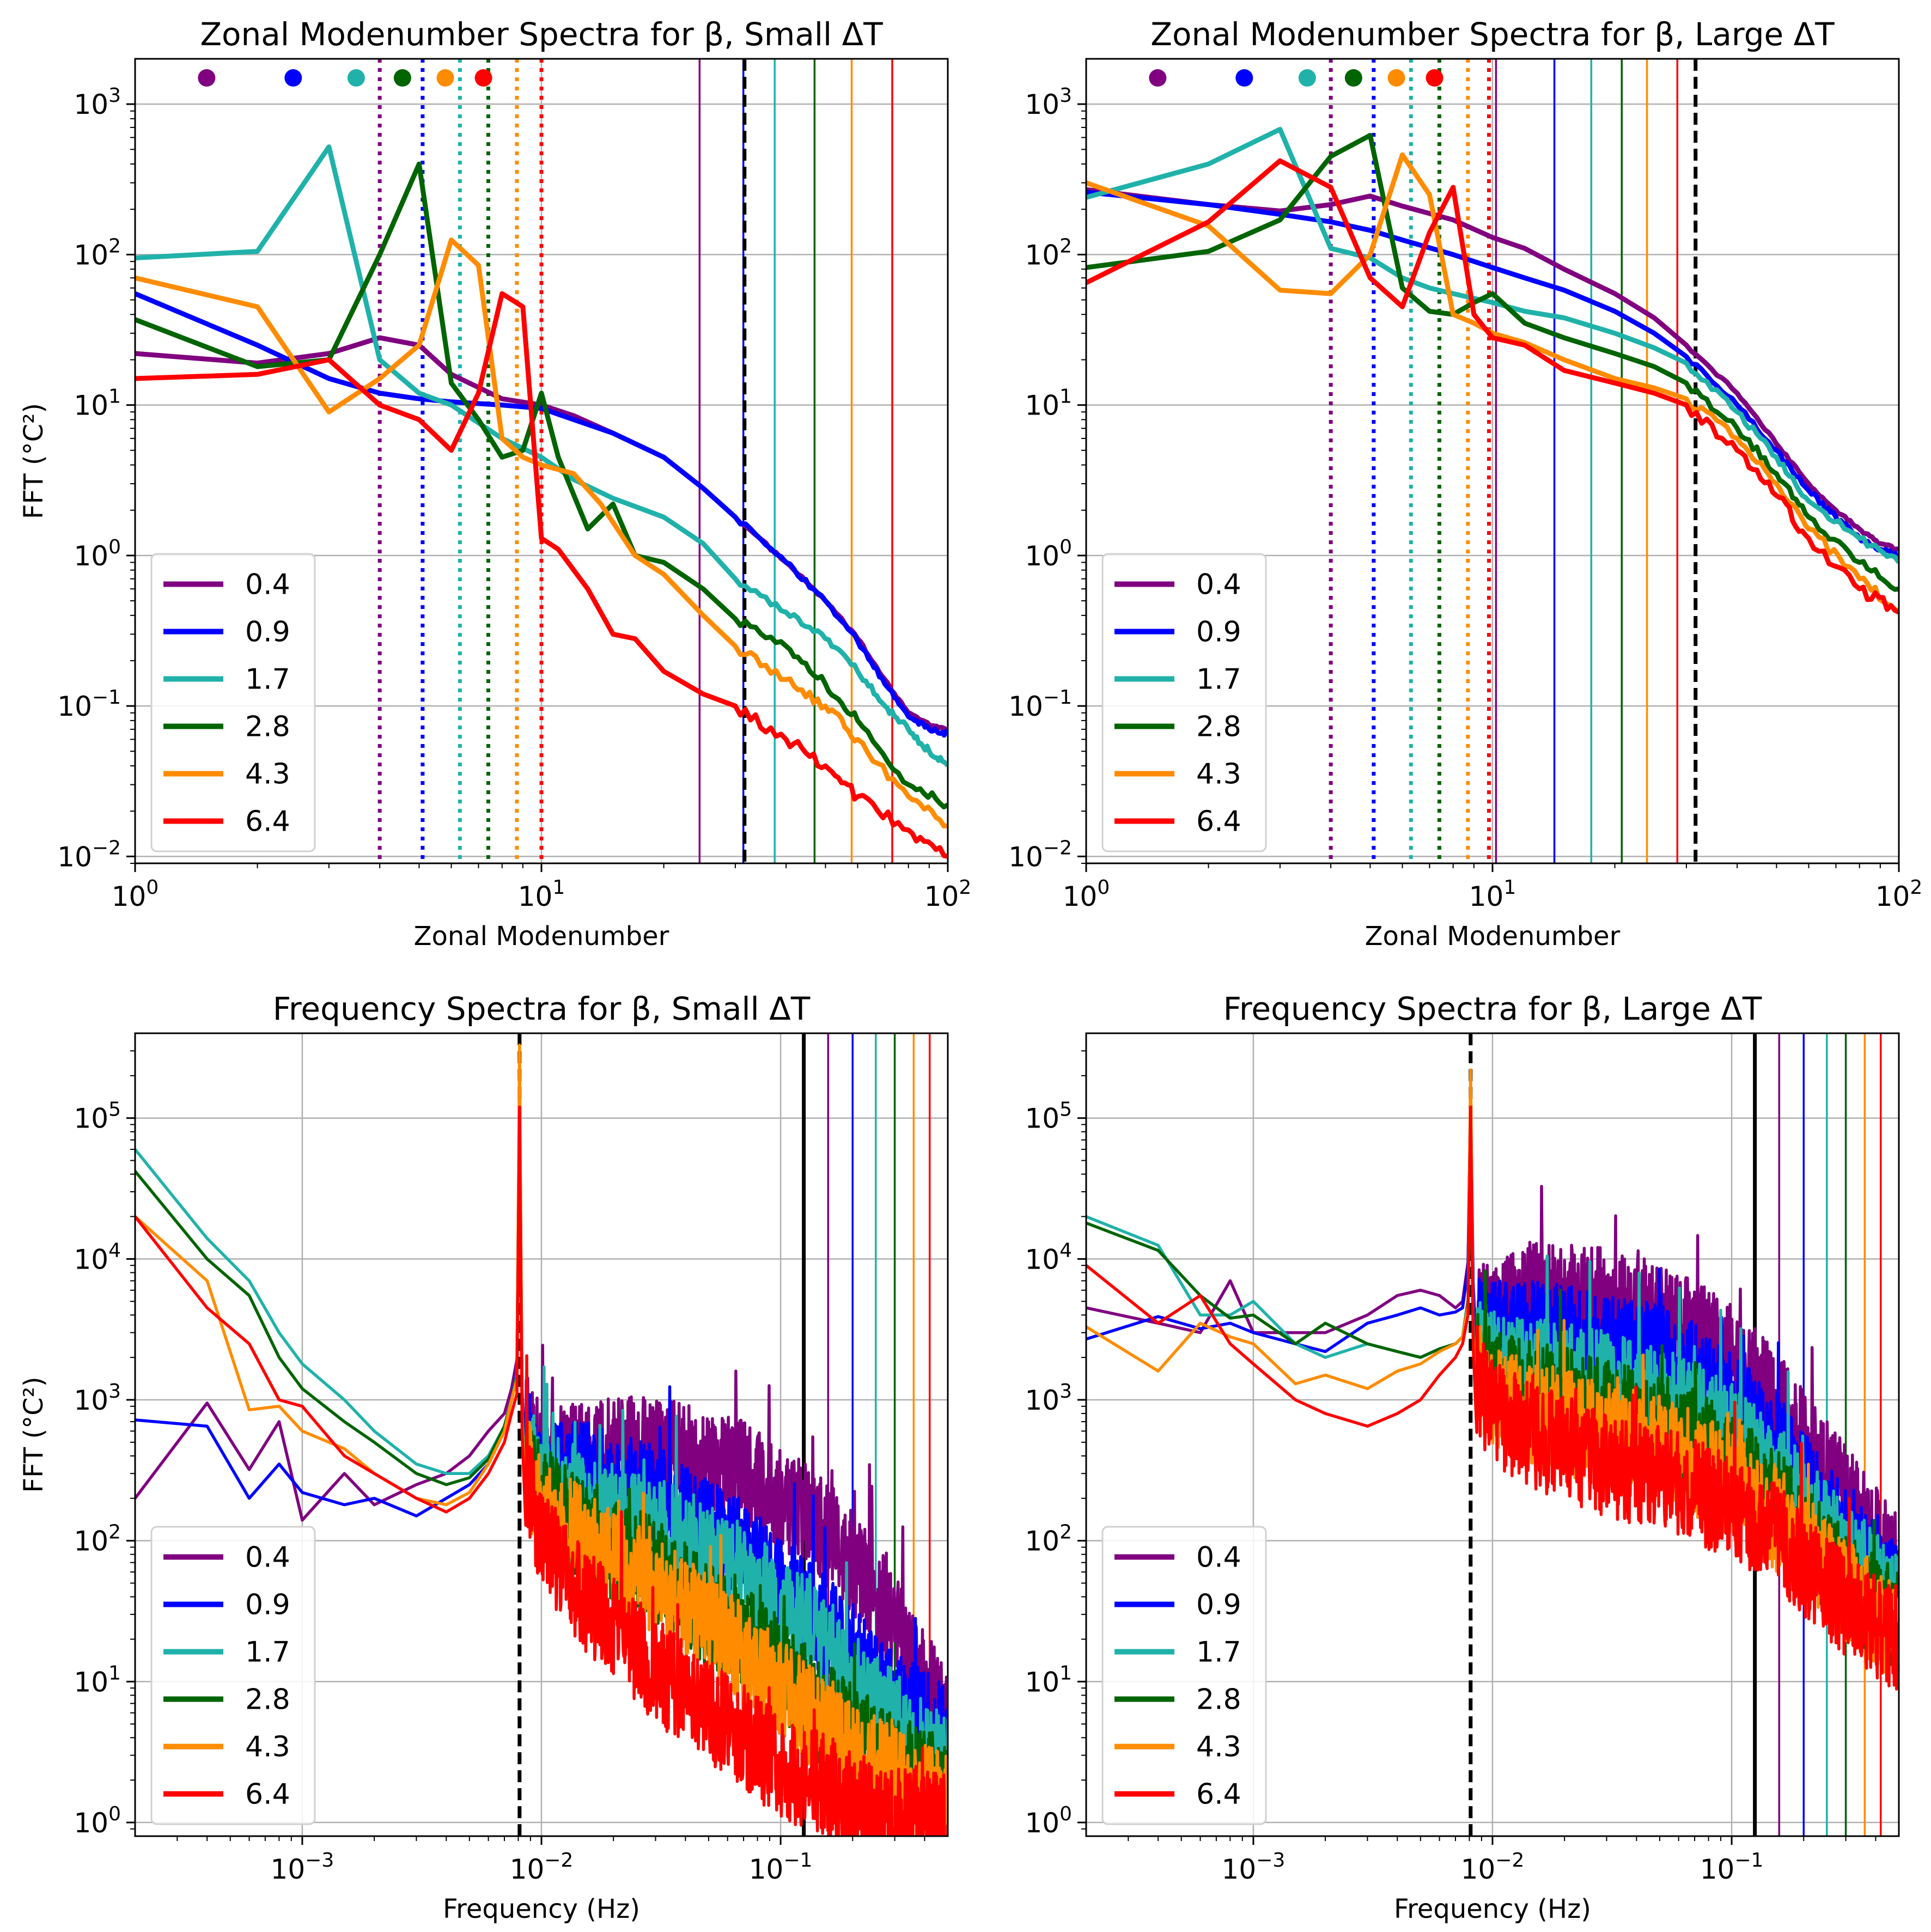 Image resolution: width=1931 pixels, height=1932 pixels. What do you see at coordinates (1899, 894) in the screenshot?
I see `x-tick-label: 10²` at bounding box center [1899, 894].